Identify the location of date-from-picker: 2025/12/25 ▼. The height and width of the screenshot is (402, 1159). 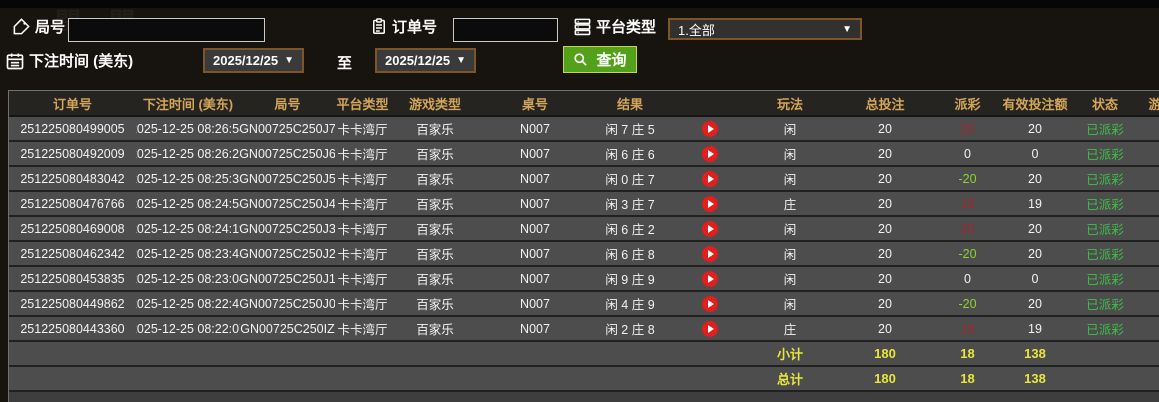
(253, 60).